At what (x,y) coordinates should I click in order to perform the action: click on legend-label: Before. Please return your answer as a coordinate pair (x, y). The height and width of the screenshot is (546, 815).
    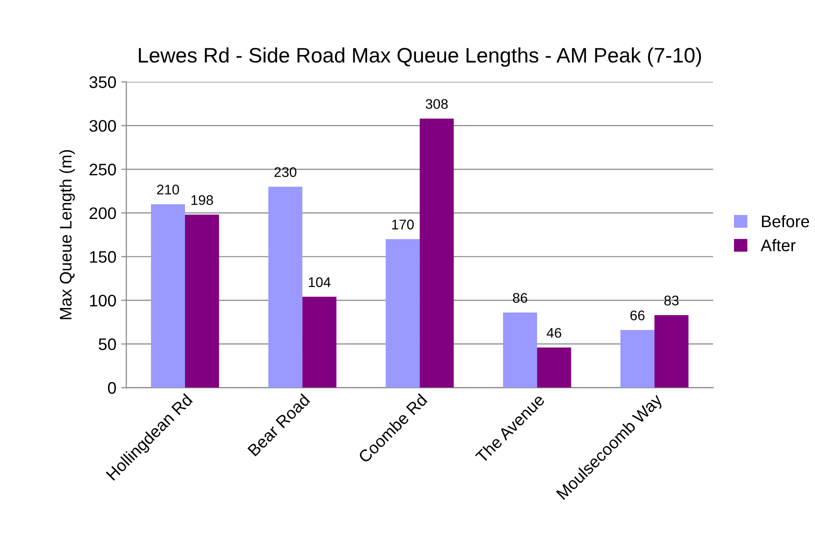
    Looking at the image, I should click on (786, 221).